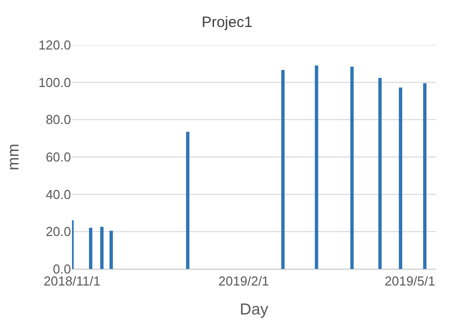 This screenshot has width=454, height=327. Describe the element at coordinates (244, 281) in the screenshot. I see `x-tick-label: 2019/2/1` at that location.